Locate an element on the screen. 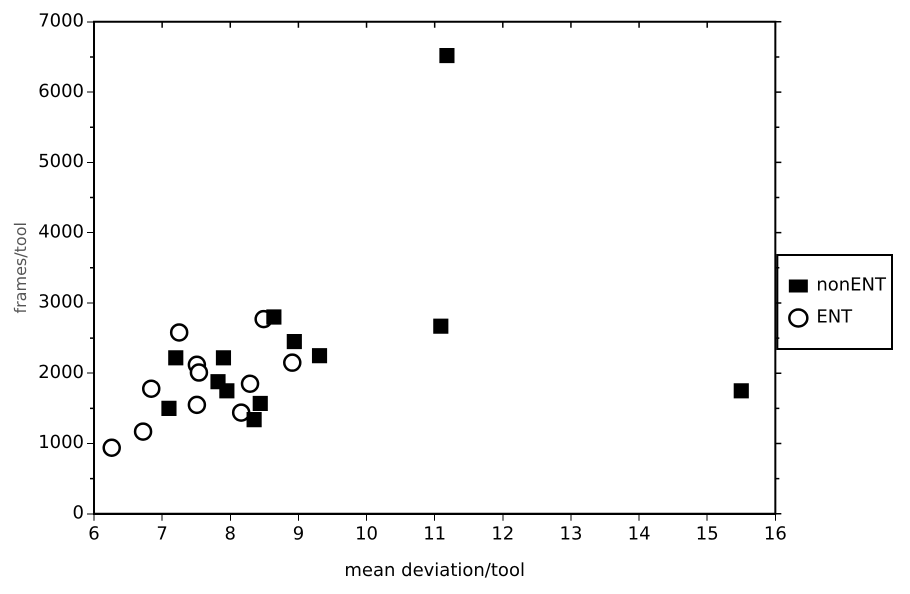 The height and width of the screenshot is (594, 910). x-tick-label: 7 is located at coordinates (162, 533).